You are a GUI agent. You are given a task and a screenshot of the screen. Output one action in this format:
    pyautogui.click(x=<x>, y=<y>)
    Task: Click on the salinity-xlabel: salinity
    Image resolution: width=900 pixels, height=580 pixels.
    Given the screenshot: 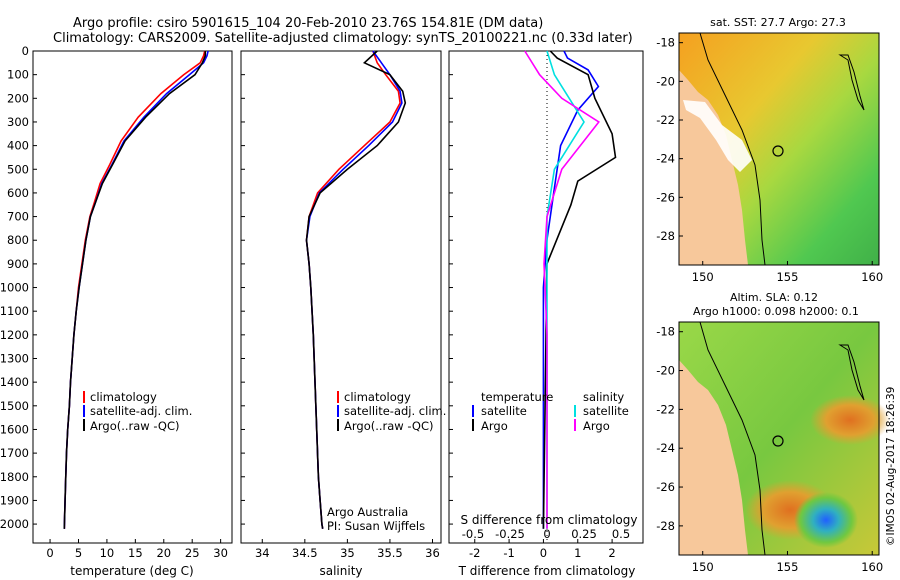 What is the action you would take?
    pyautogui.click(x=340, y=571)
    